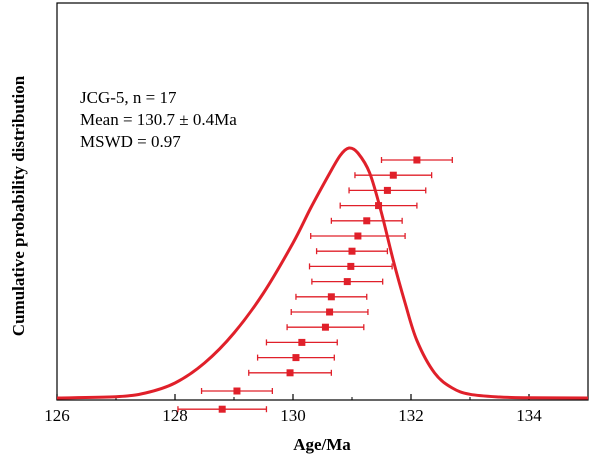  Describe the element at coordinates (18, 205) in the screenshot. I see `y-axis-title: Cumulative probability distribution` at that location.